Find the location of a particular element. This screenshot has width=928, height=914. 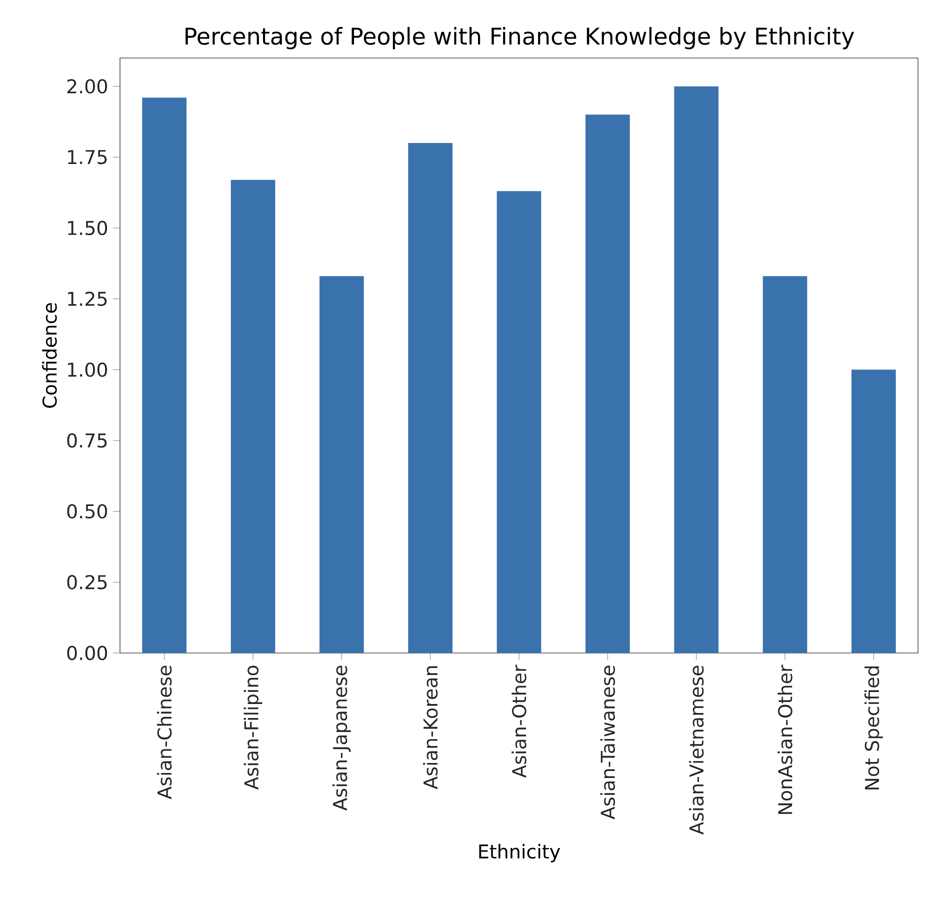

y-tick-label: 1.25 is located at coordinates (87, 299).